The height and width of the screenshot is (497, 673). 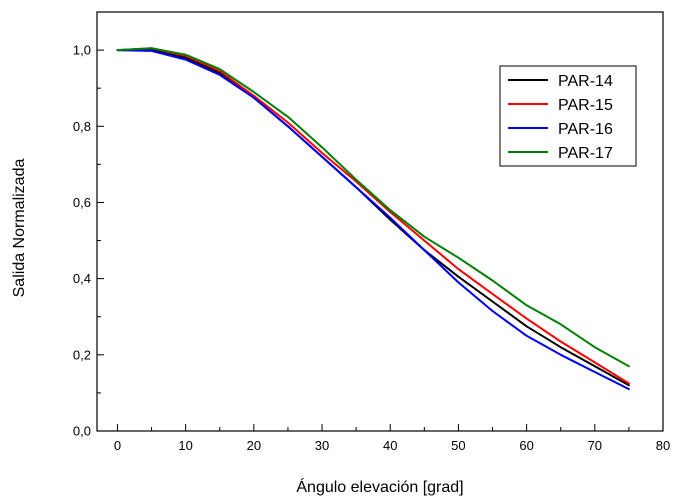 What do you see at coordinates (458, 445) in the screenshot?
I see `x-tick-label: 50` at bounding box center [458, 445].